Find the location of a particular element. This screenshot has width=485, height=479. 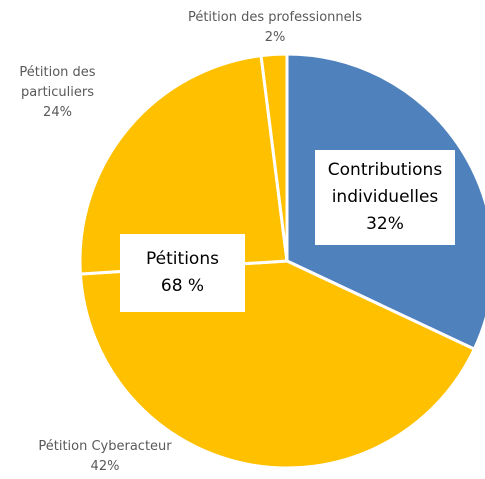

annotation-title: Pétitions is located at coordinates (182, 259).